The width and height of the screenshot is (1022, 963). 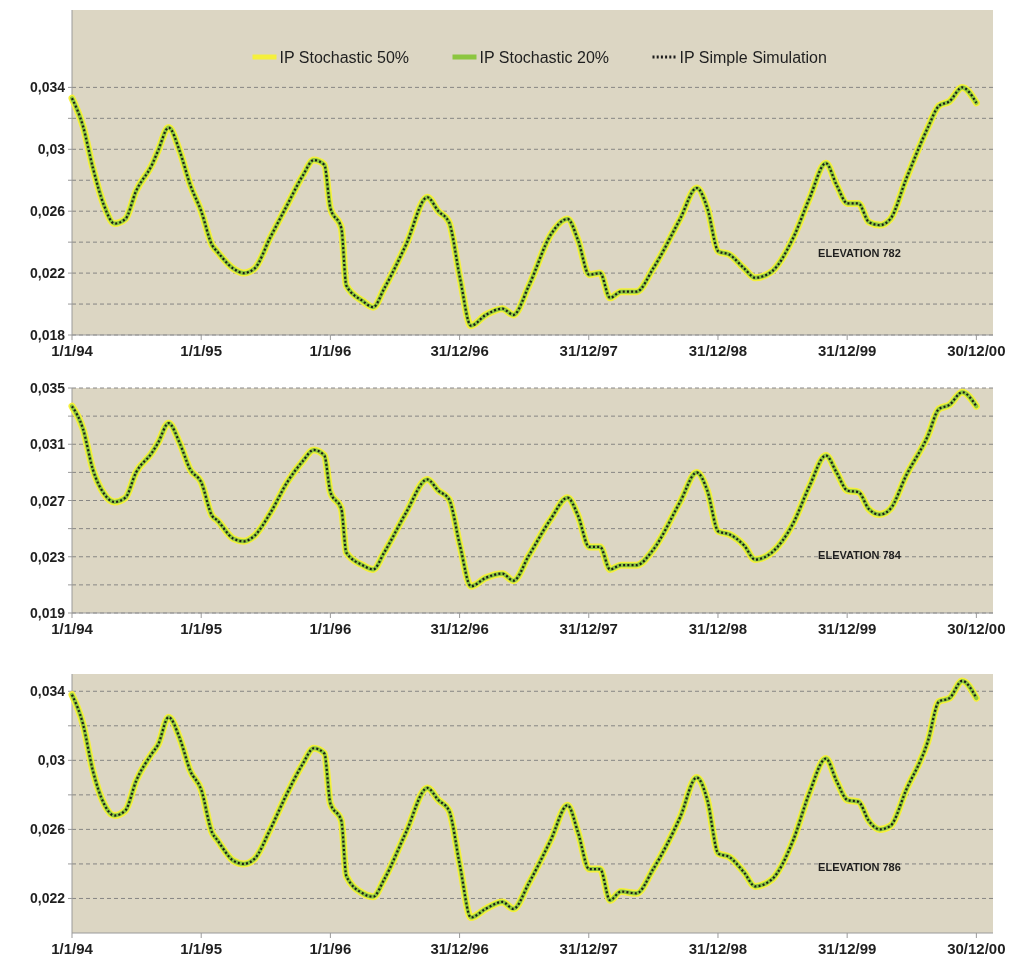 What do you see at coordinates (344, 57) in the screenshot?
I see `legend-label: IP Stochastic 50%` at bounding box center [344, 57].